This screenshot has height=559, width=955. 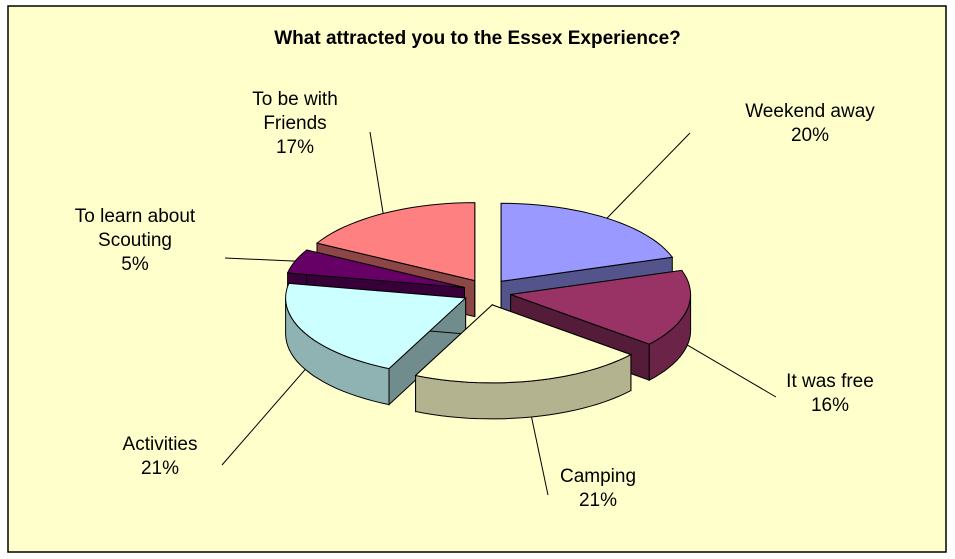 I want to click on data-label: To learn about Scouting 5%, so click(x=135, y=241).